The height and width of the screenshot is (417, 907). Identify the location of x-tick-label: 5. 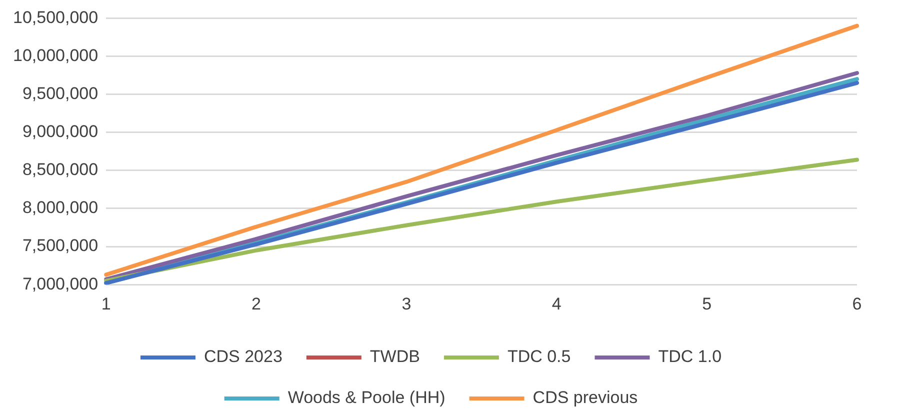
(707, 304).